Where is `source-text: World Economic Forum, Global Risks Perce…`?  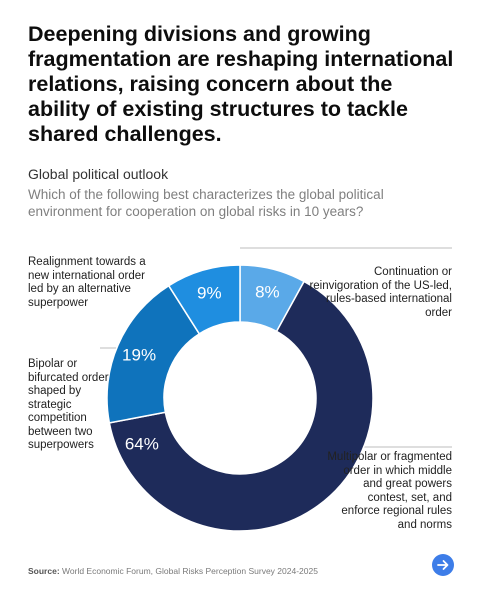 source-text: World Economic Forum, Global Risks Perce… is located at coordinates (190, 571).